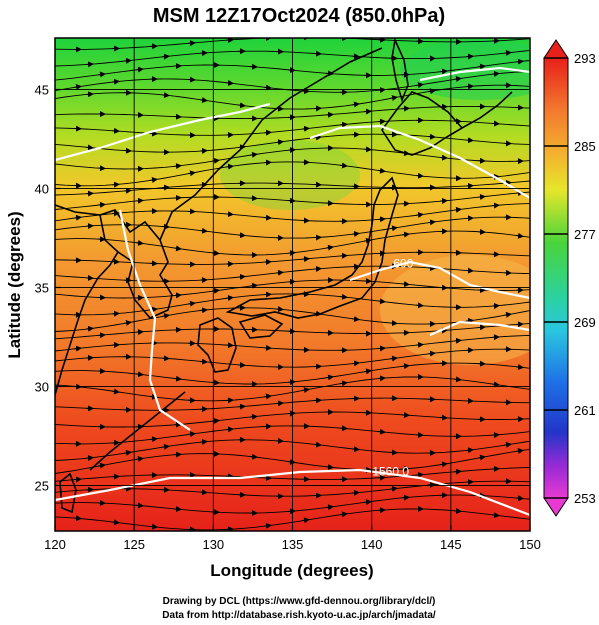 The width and height of the screenshot is (599, 625). What do you see at coordinates (136, 264) in the screenshot?
I see `coastline-korea` at bounding box center [136, 264].